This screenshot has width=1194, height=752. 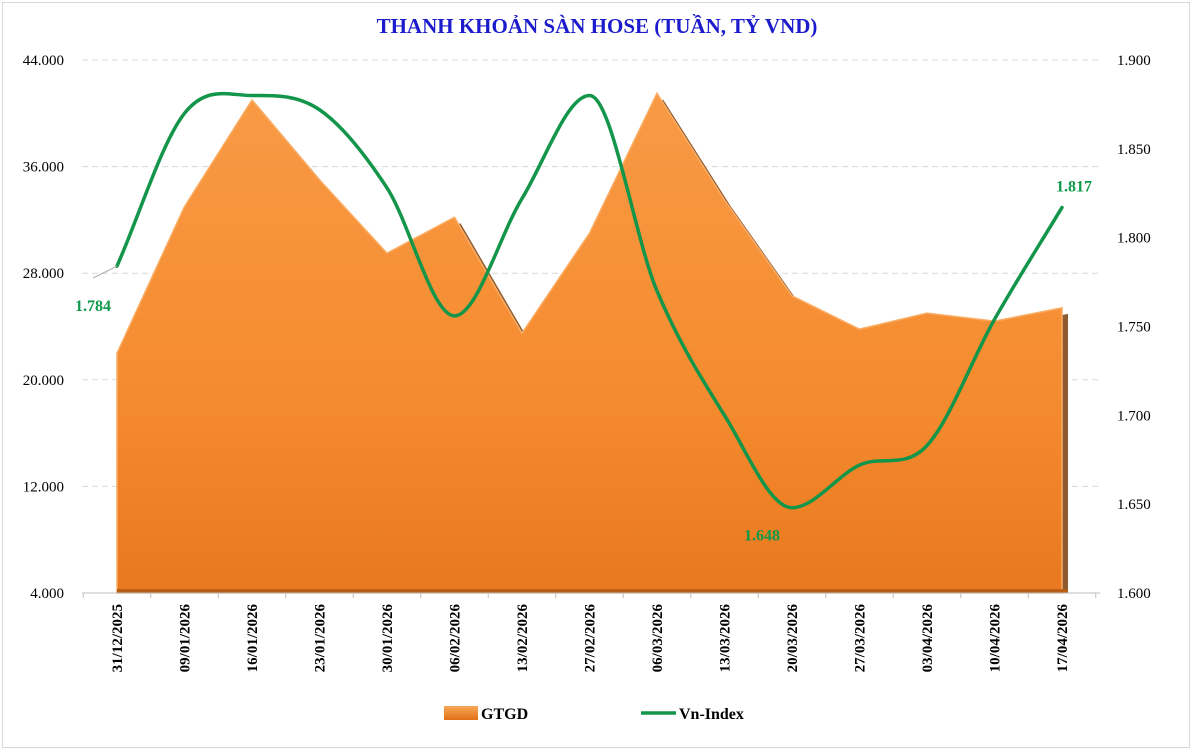 What do you see at coordinates (1134, 239) in the screenshot?
I see `y-right-tick-label: 1.800` at bounding box center [1134, 239].